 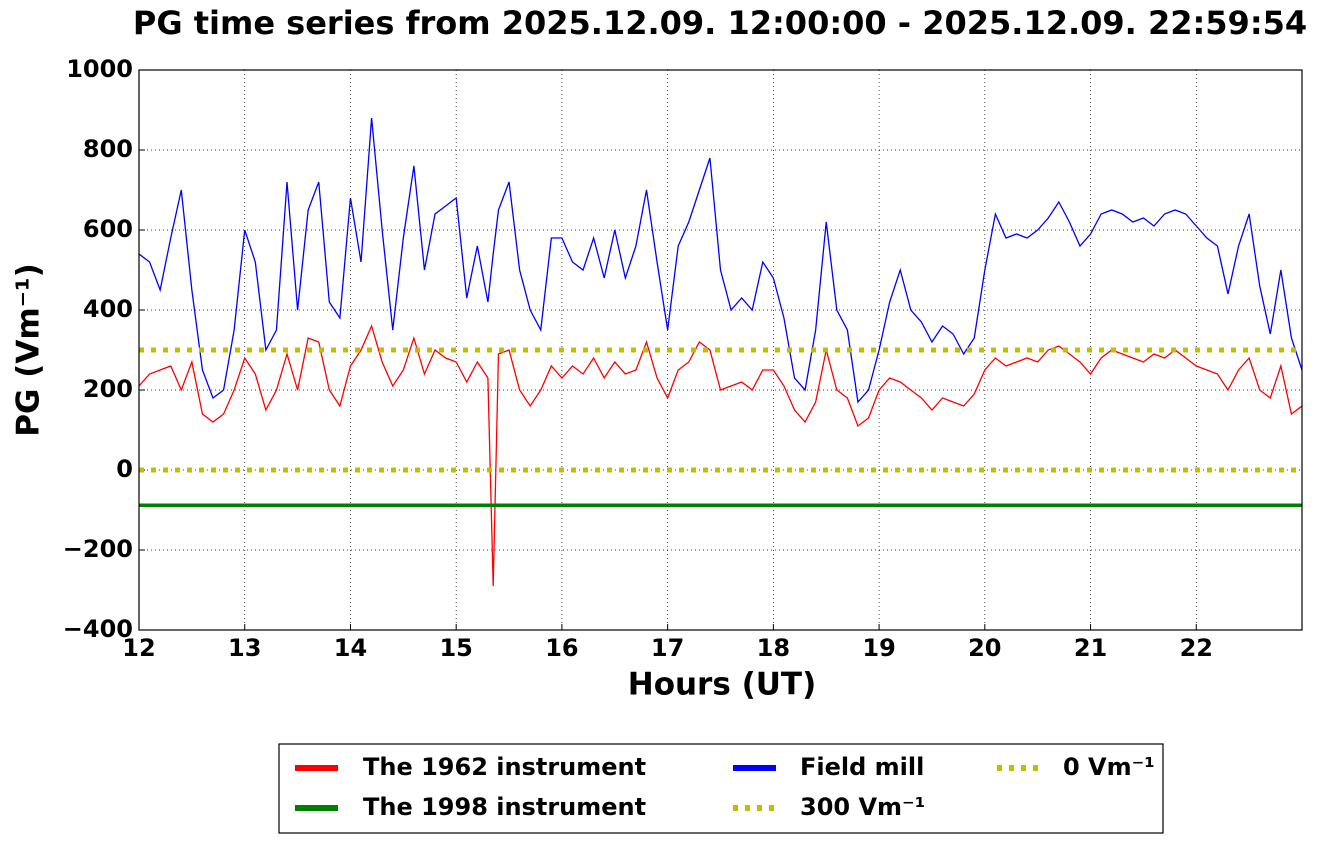 What do you see at coordinates (98, 629) in the screenshot?
I see `y-tick-label: −400` at bounding box center [98, 629].